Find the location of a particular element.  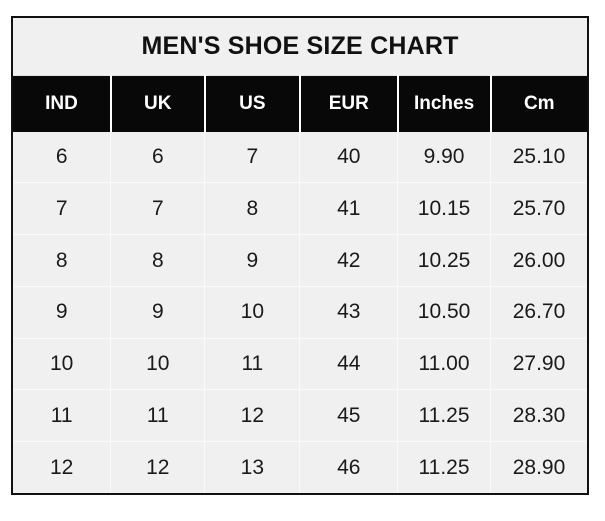

cell-ind: 11 is located at coordinates (62, 416).